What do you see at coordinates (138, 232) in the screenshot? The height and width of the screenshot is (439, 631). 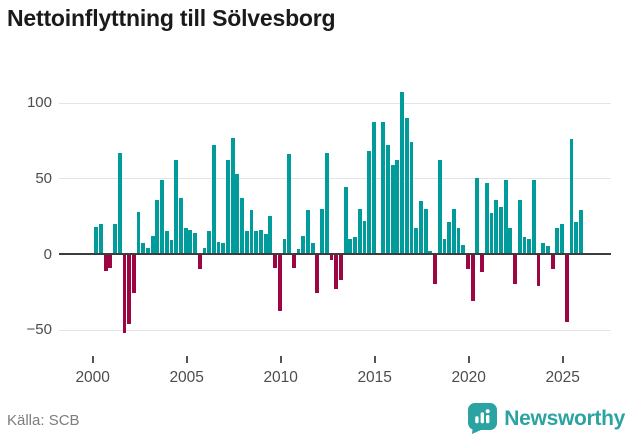 I see `bar-2002-q2` at bounding box center [138, 232].